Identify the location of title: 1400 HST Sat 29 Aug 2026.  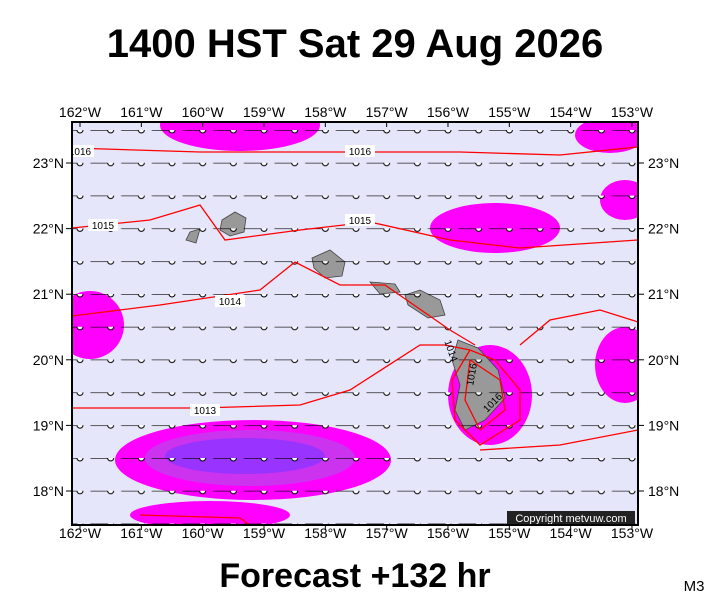
(355, 44).